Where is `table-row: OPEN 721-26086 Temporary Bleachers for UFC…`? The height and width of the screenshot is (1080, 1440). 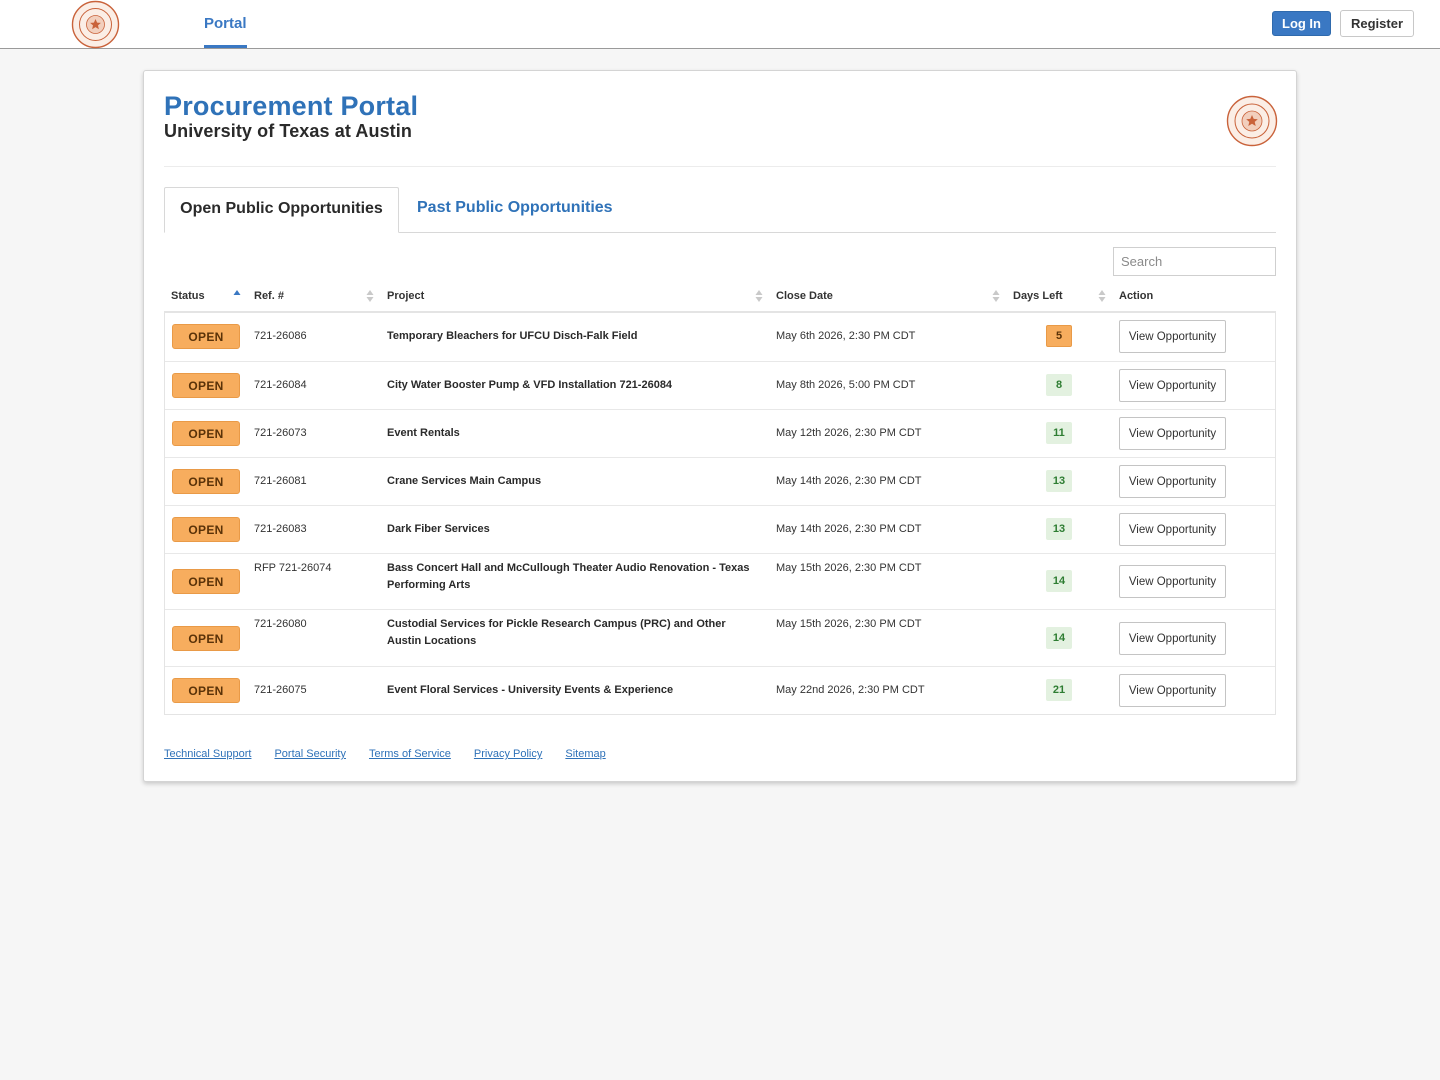 table-row: OPEN 721-26086 Temporary Bleachers for UFC… is located at coordinates (720, 337).